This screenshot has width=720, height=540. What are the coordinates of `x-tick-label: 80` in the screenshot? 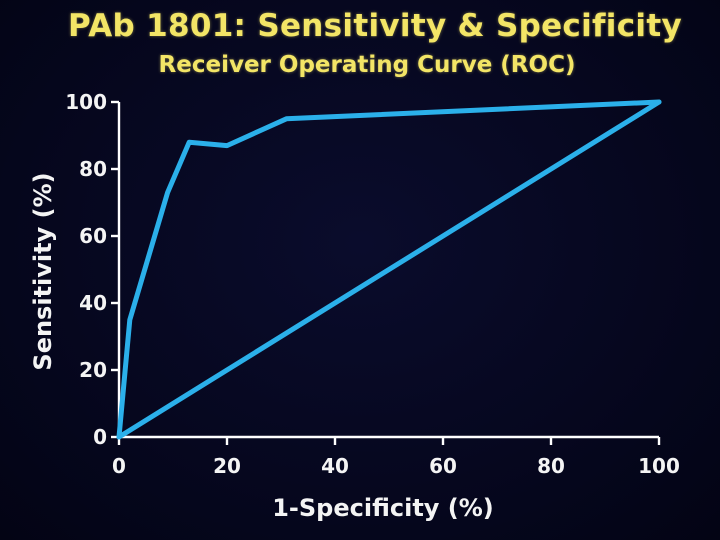 It's located at (551, 466).